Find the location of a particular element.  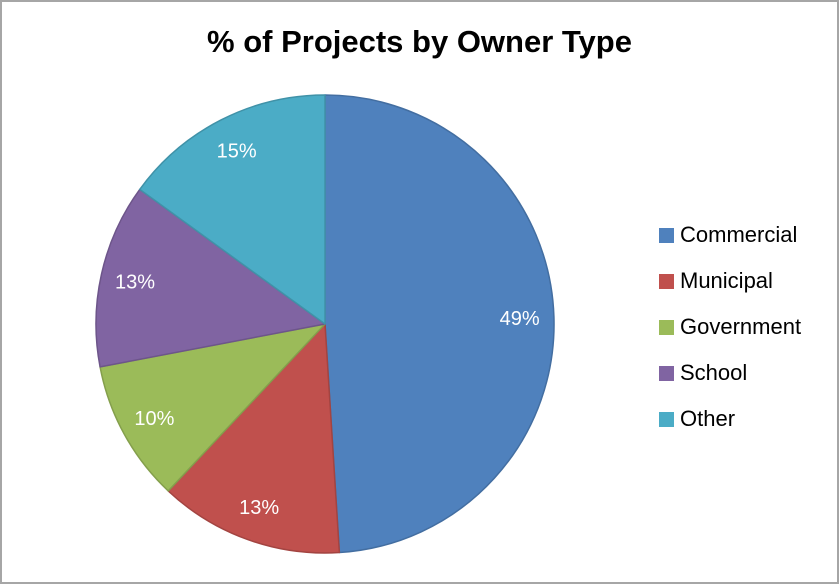

pie-slice-municipal is located at coordinates (254, 438).